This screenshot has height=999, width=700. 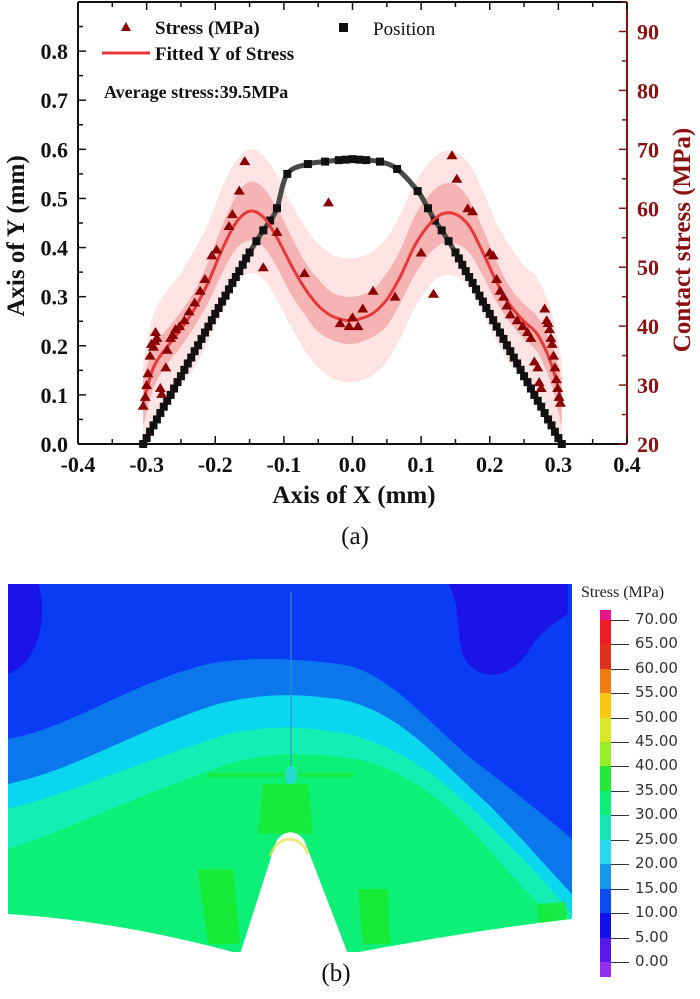 What do you see at coordinates (16, 235) in the screenshot?
I see `y-axis-title: Axis of Y (mm)` at bounding box center [16, 235].